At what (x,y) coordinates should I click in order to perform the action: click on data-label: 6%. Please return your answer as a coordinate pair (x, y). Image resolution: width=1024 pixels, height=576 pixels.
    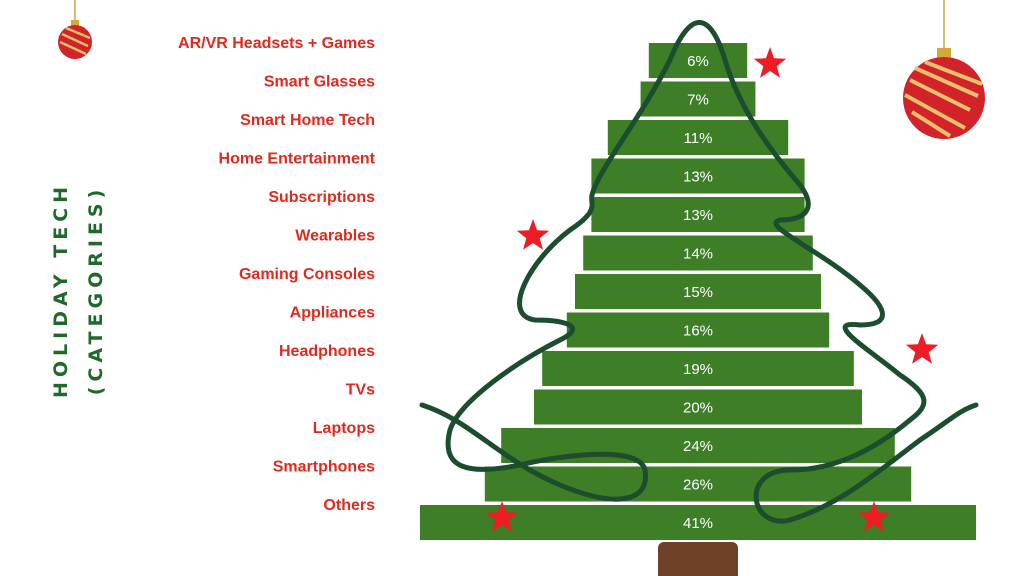
    Looking at the image, I should click on (698, 61).